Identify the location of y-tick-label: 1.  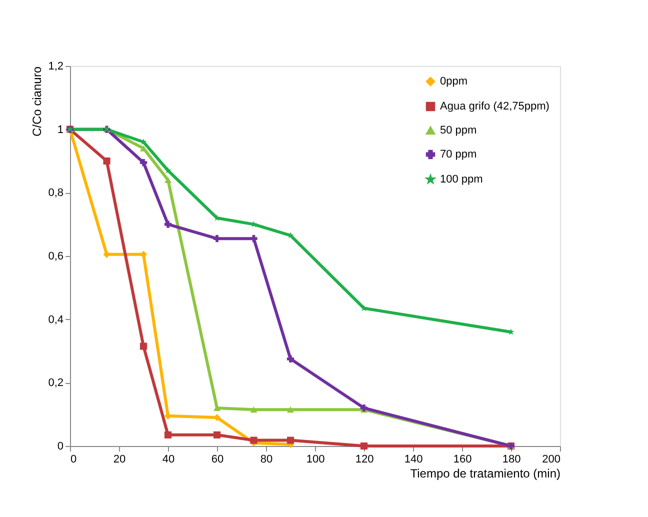
(60, 130).